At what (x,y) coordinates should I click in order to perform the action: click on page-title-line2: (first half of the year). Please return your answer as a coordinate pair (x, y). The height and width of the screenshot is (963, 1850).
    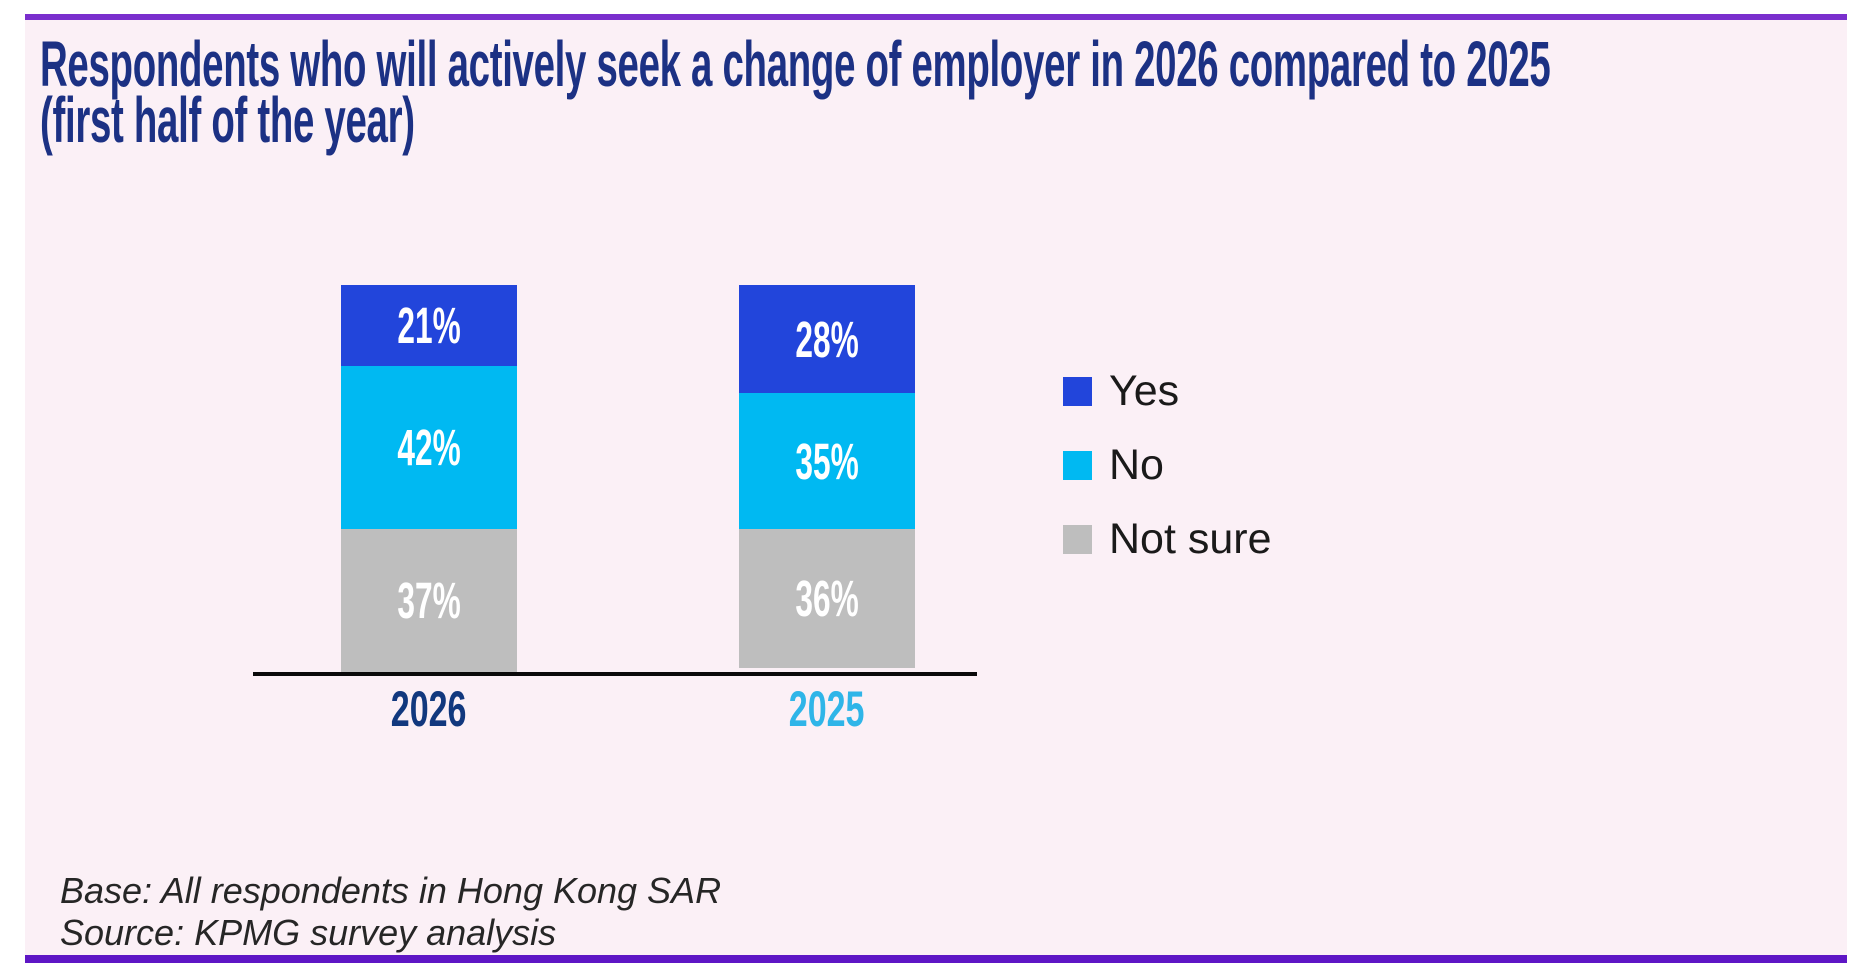
    Looking at the image, I should click on (227, 120).